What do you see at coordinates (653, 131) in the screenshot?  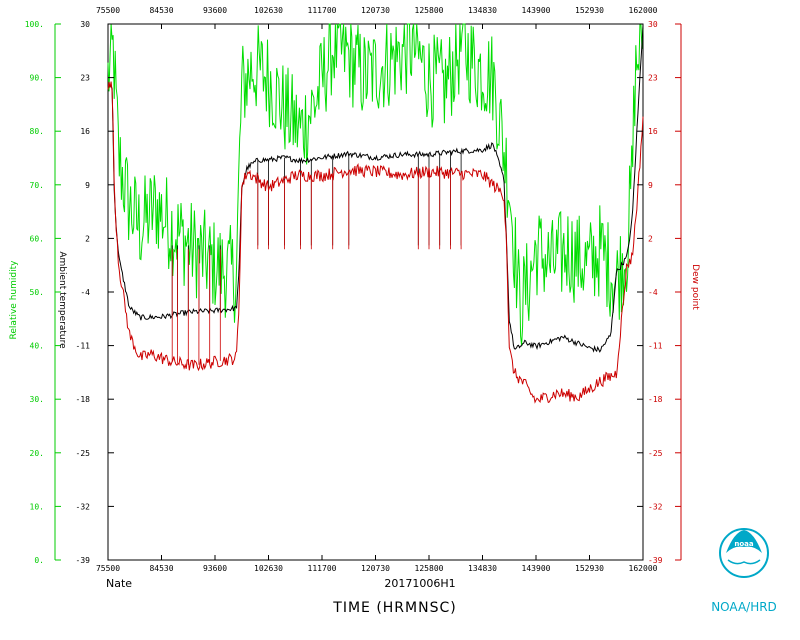 I see `dew-tick-label: 16` at bounding box center [653, 131].